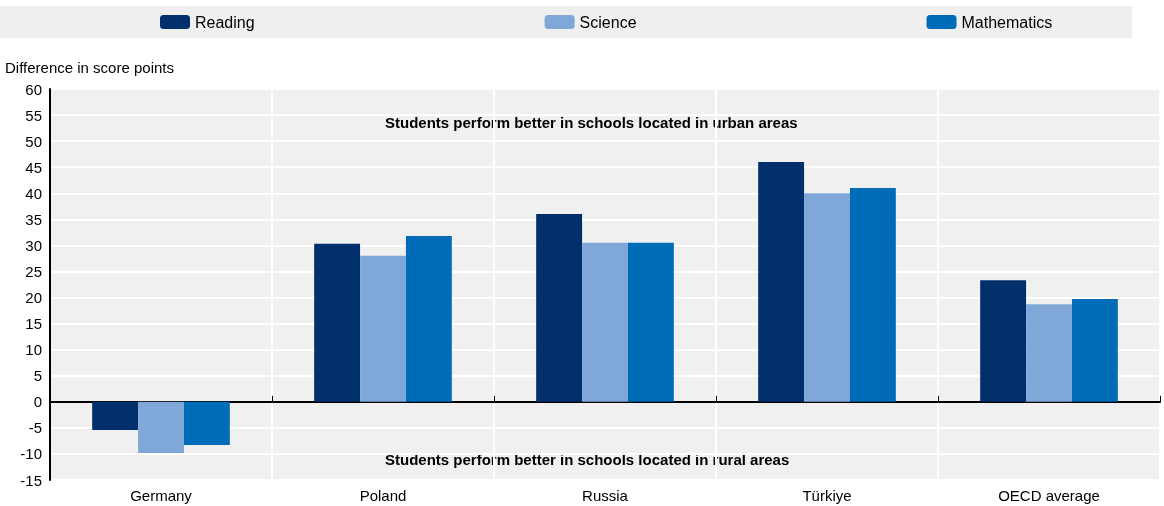 This screenshot has height=506, width=1164. Describe the element at coordinates (33, 89) in the screenshot. I see `y-tick-label: 60` at that location.